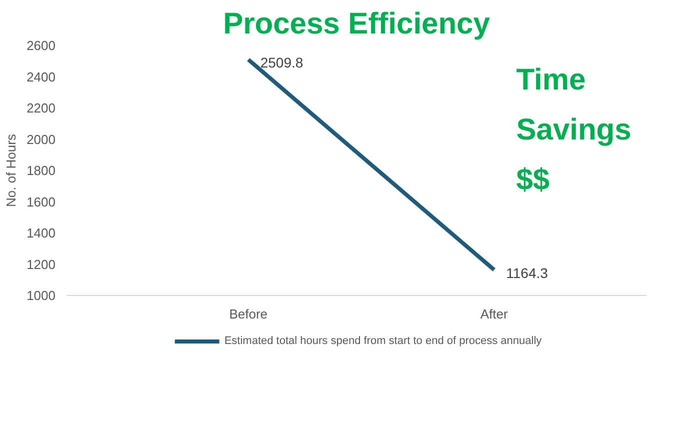 This screenshot has width=681, height=425. What do you see at coordinates (248, 314) in the screenshot?
I see `x-tick-label: Before` at bounding box center [248, 314].